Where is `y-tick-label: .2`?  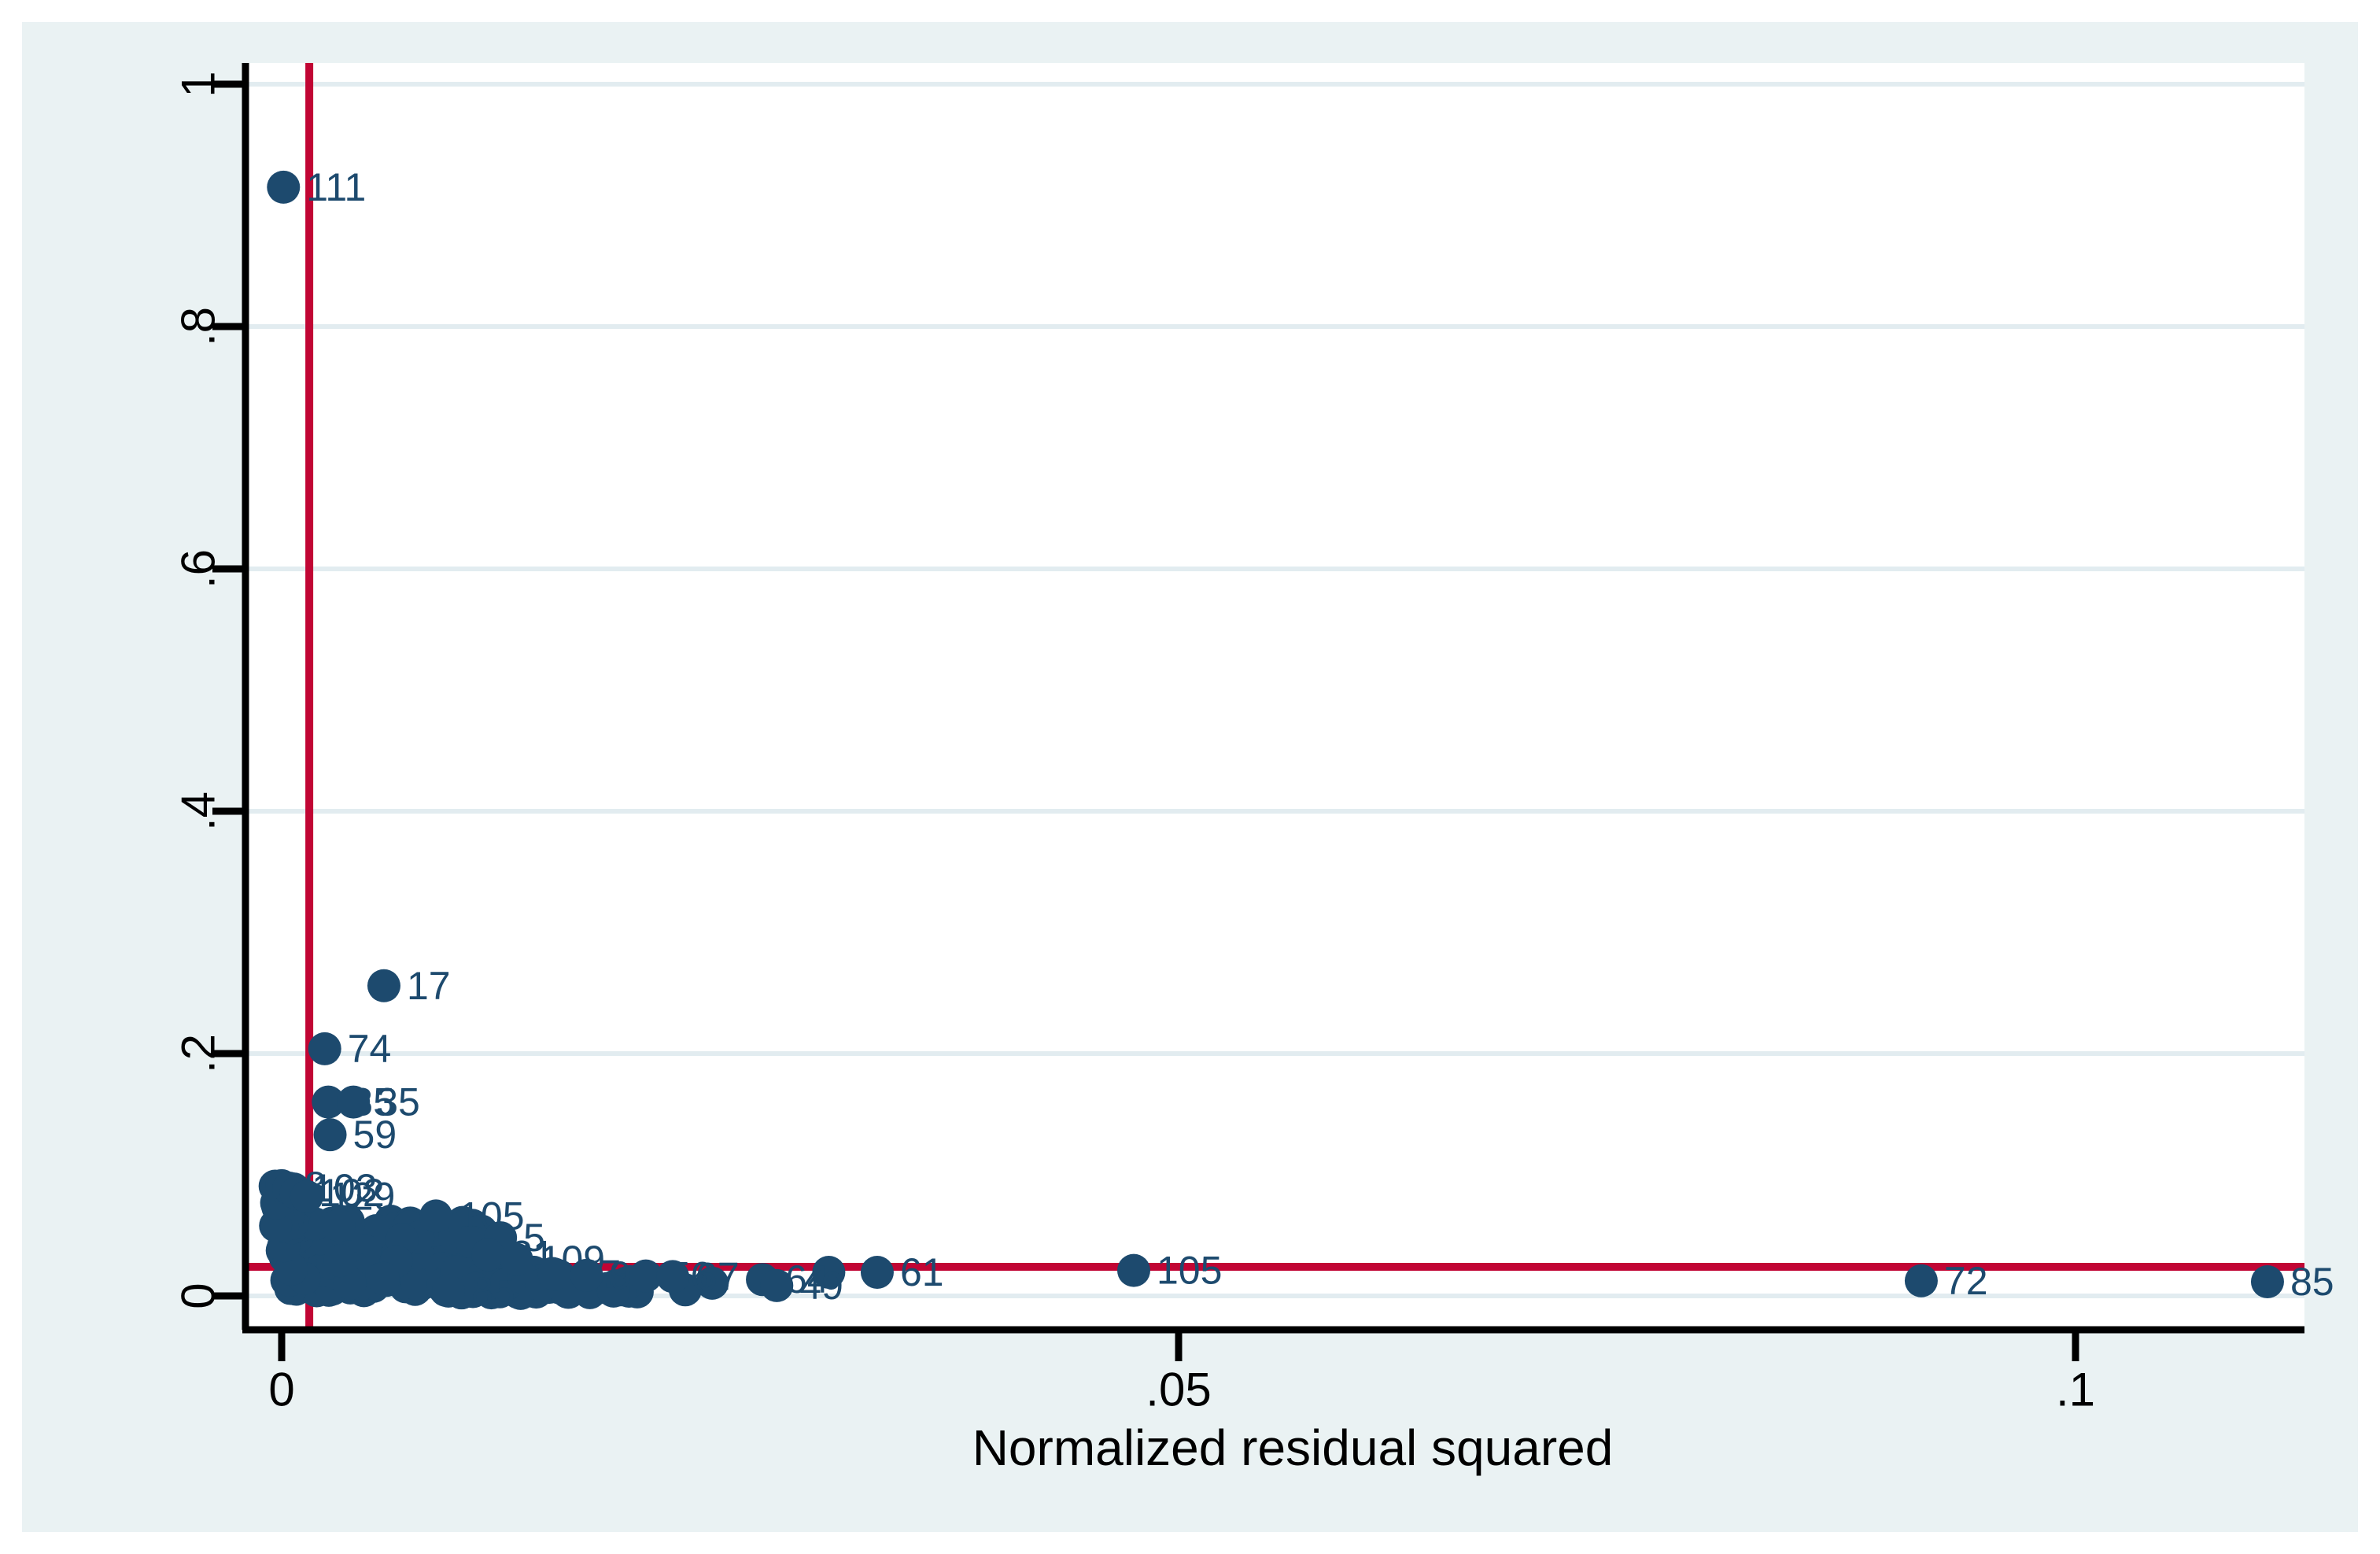
y-tick-label: .2 is located at coordinates (198, 1053).